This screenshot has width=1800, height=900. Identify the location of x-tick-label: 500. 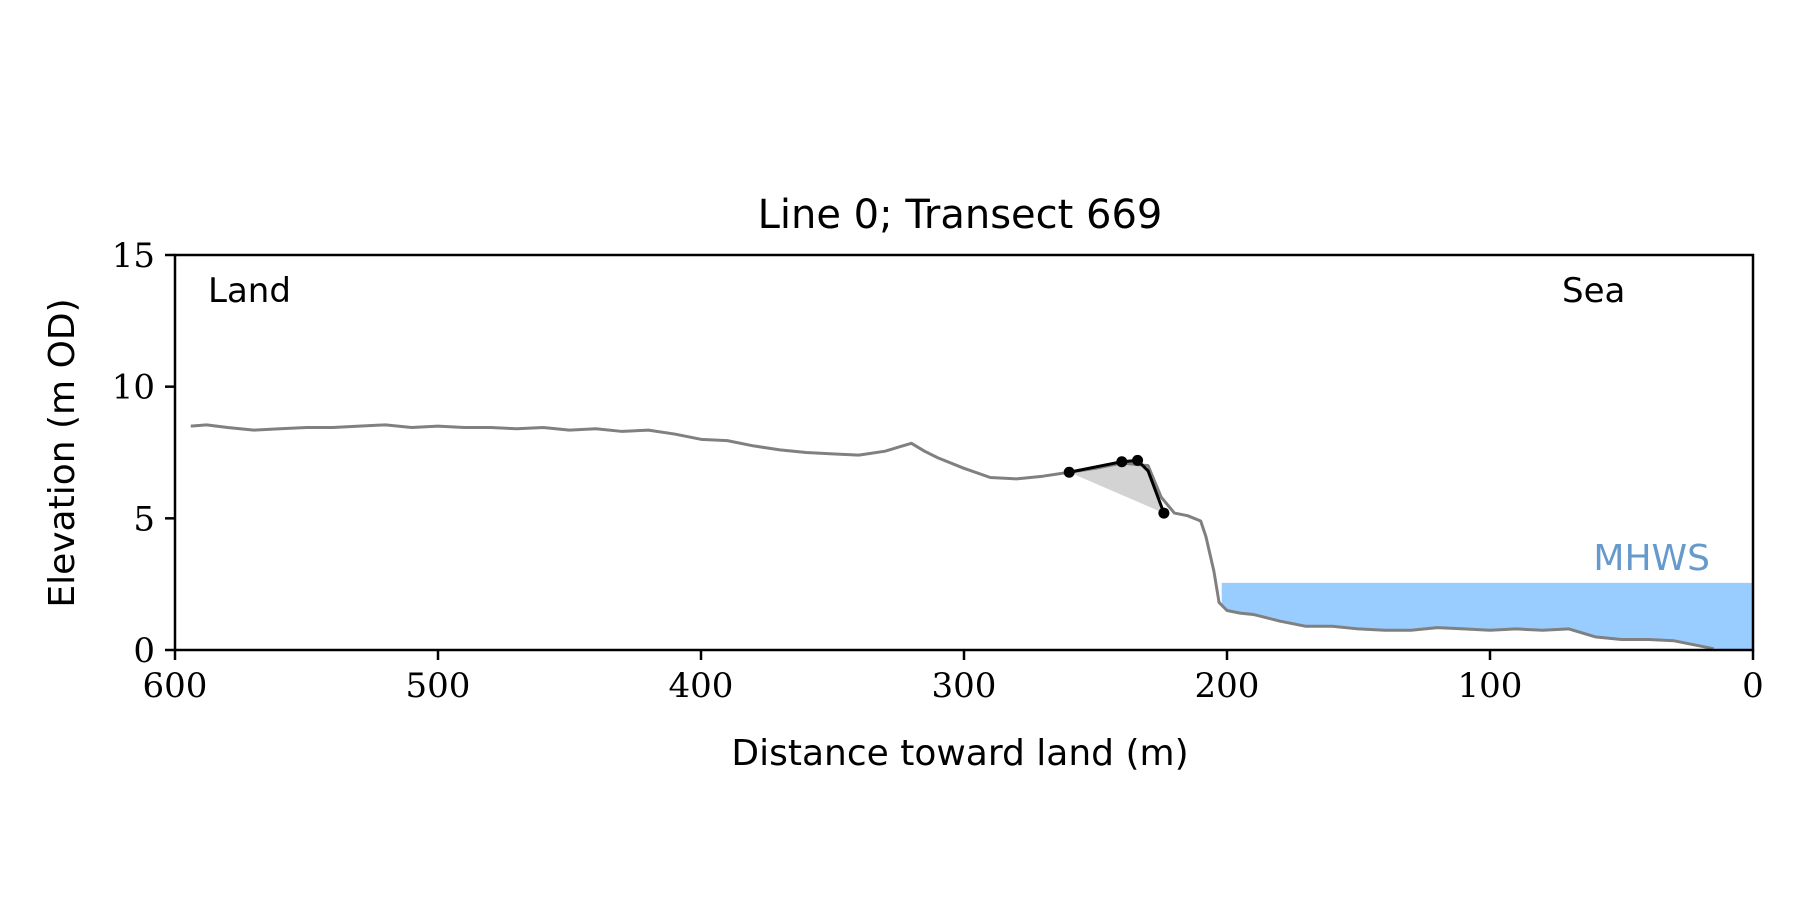
(438, 686).